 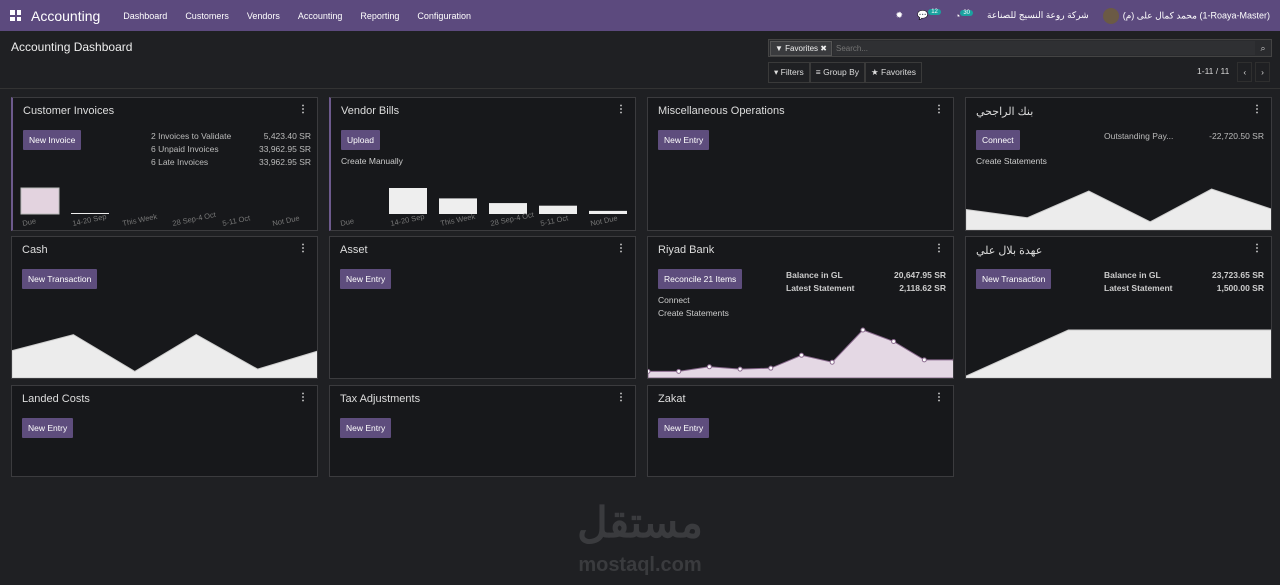 I want to click on menu-customers: Customers, so click(x=207, y=15).